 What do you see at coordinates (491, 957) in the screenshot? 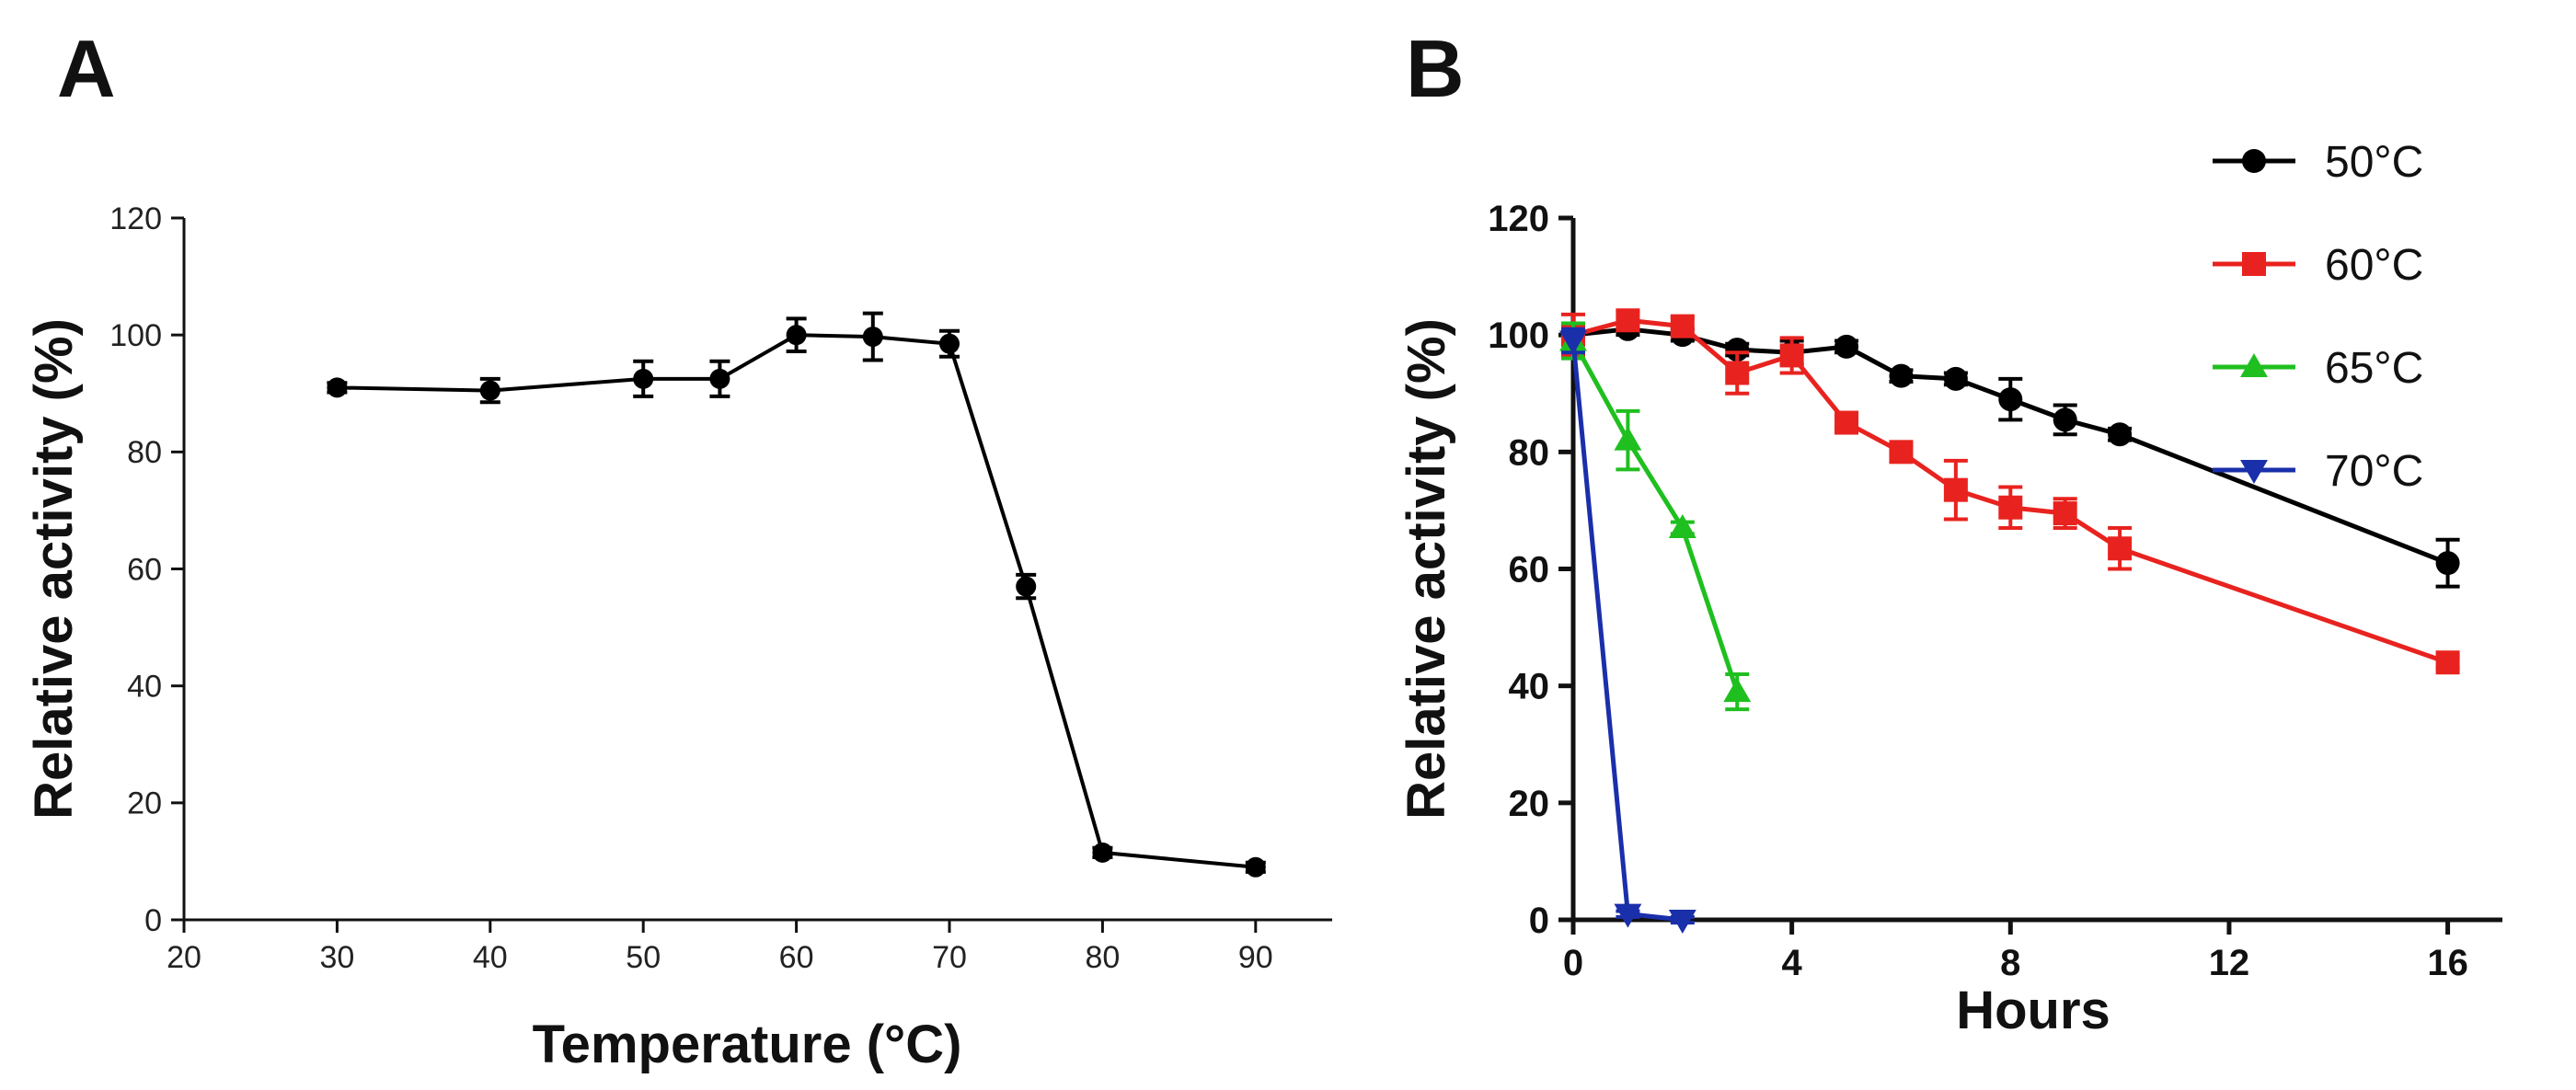
I see `x-tick-label: 40` at bounding box center [491, 957].